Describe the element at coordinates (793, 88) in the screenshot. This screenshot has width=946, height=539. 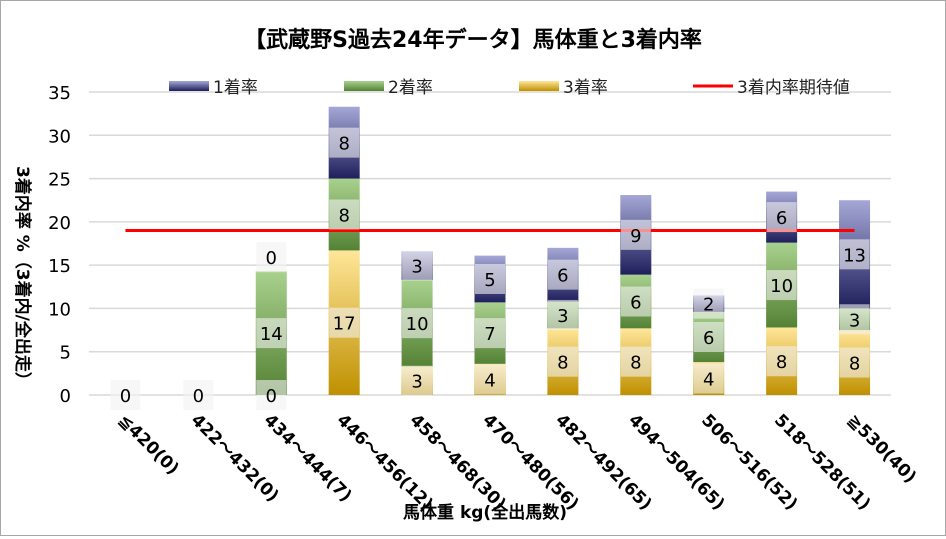
I see `legend-label: 3着内率期待値` at that location.